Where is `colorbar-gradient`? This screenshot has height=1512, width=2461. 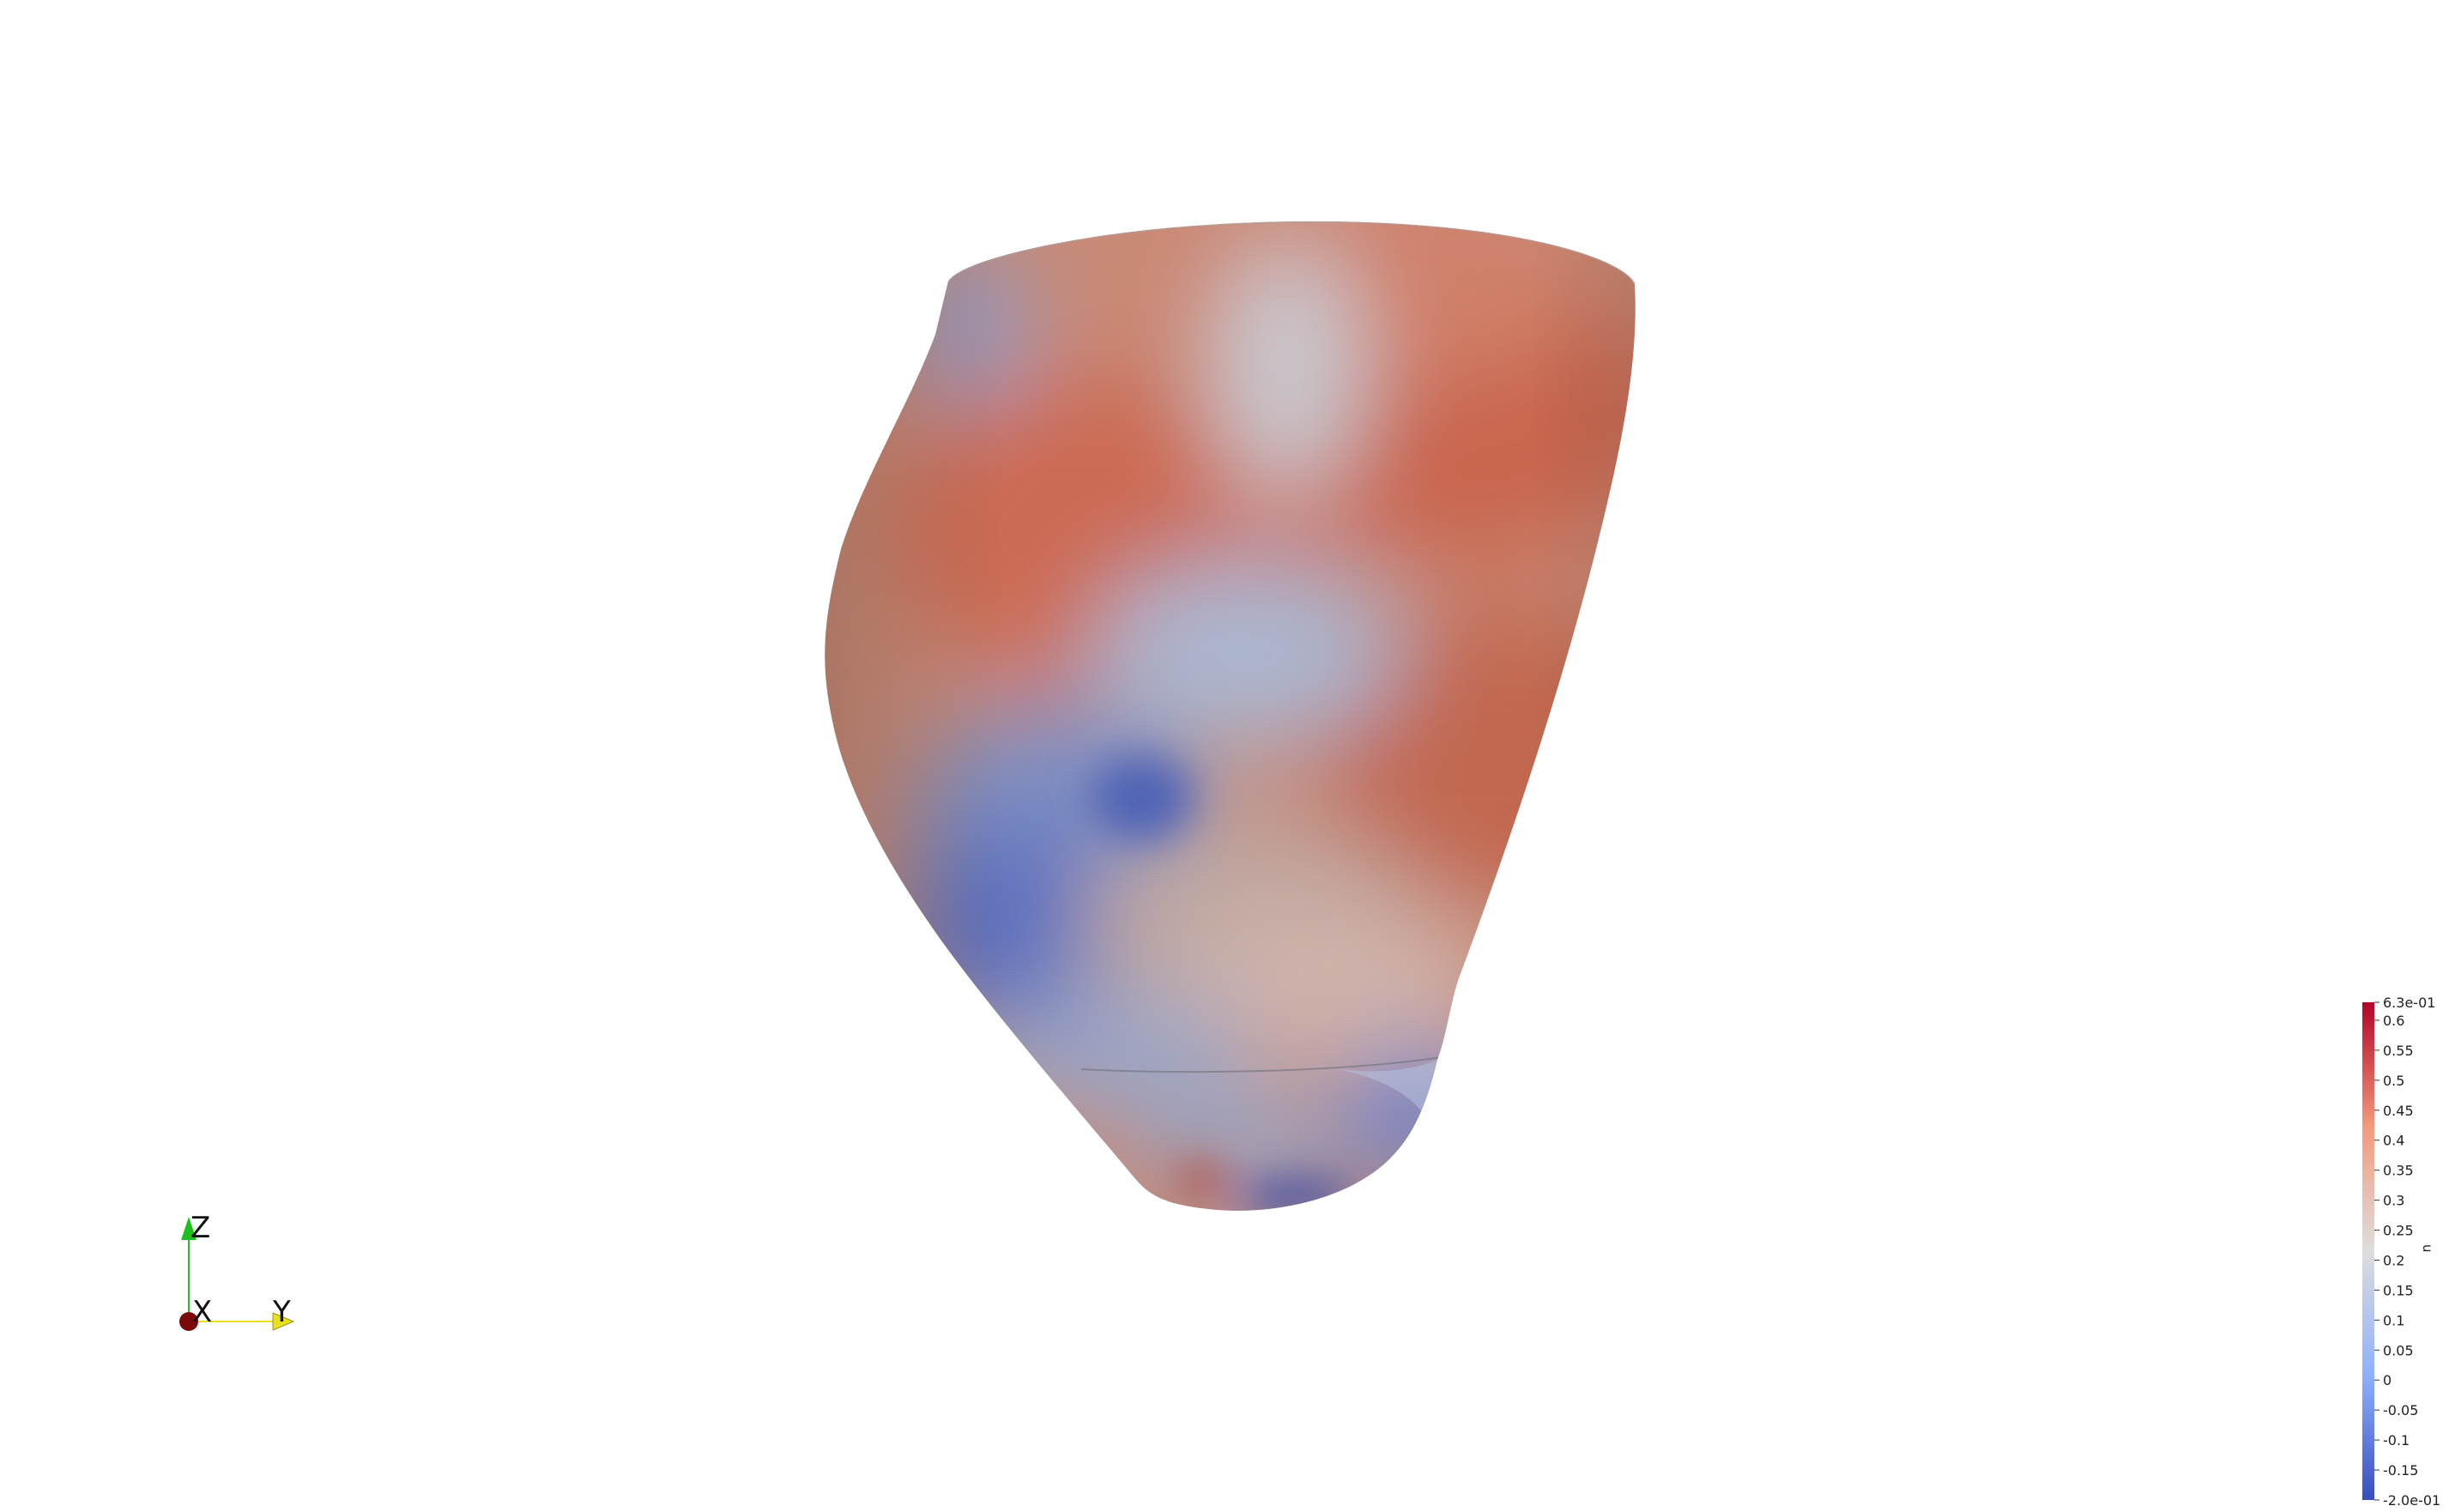
colorbar-gradient is located at coordinates (2368, 1251).